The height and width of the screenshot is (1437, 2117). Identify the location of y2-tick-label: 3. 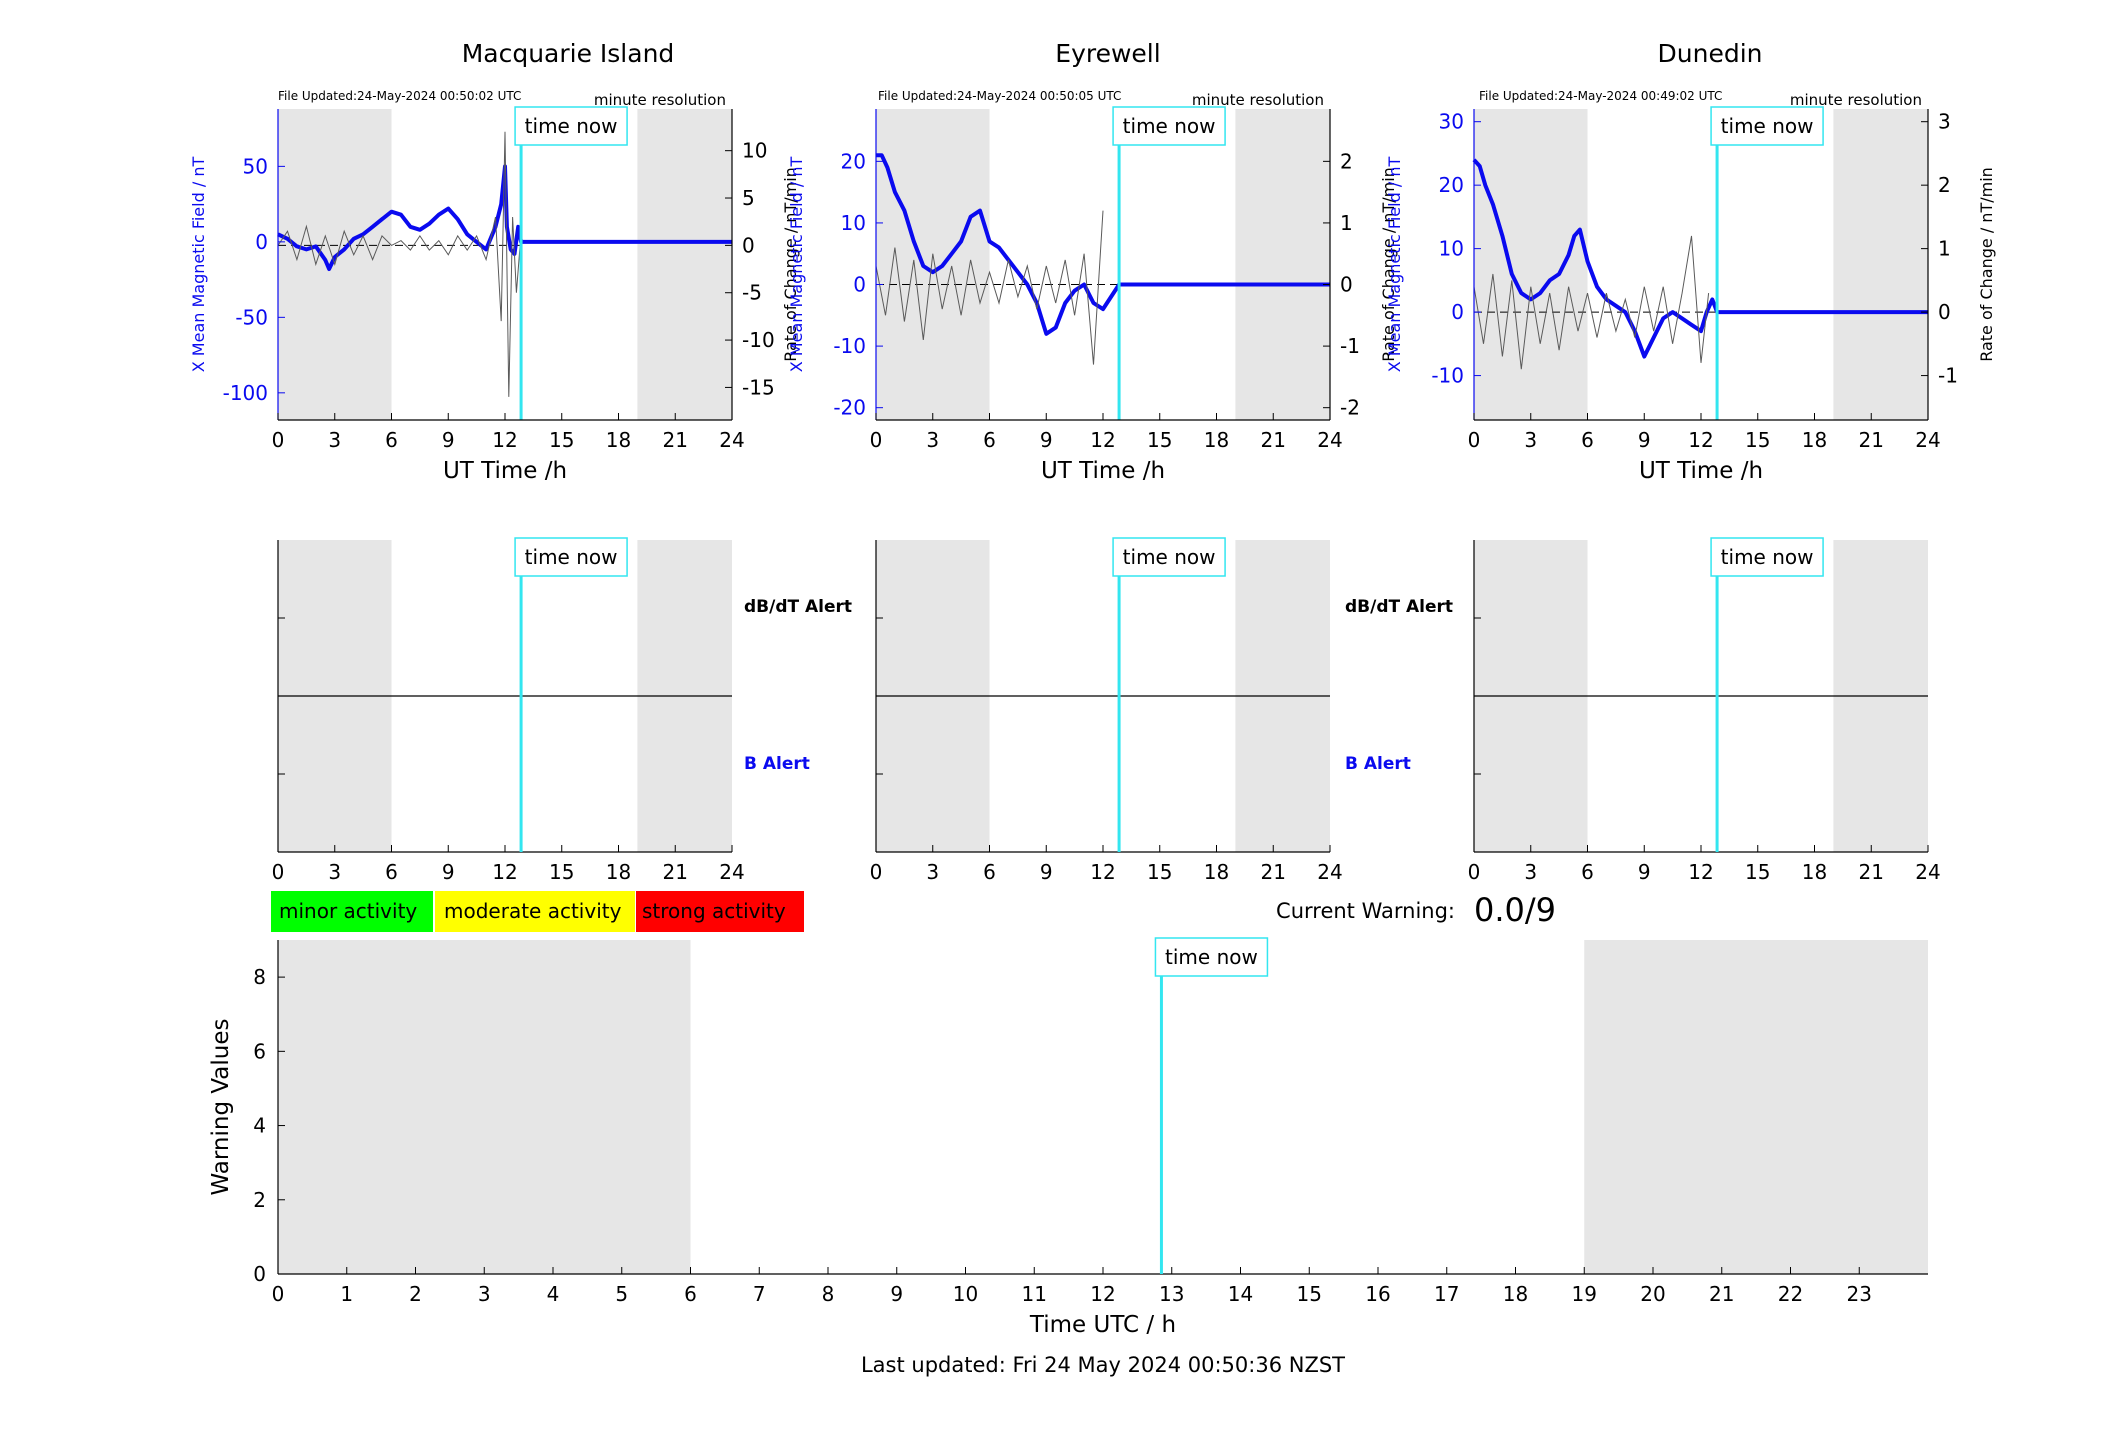
(1944, 122).